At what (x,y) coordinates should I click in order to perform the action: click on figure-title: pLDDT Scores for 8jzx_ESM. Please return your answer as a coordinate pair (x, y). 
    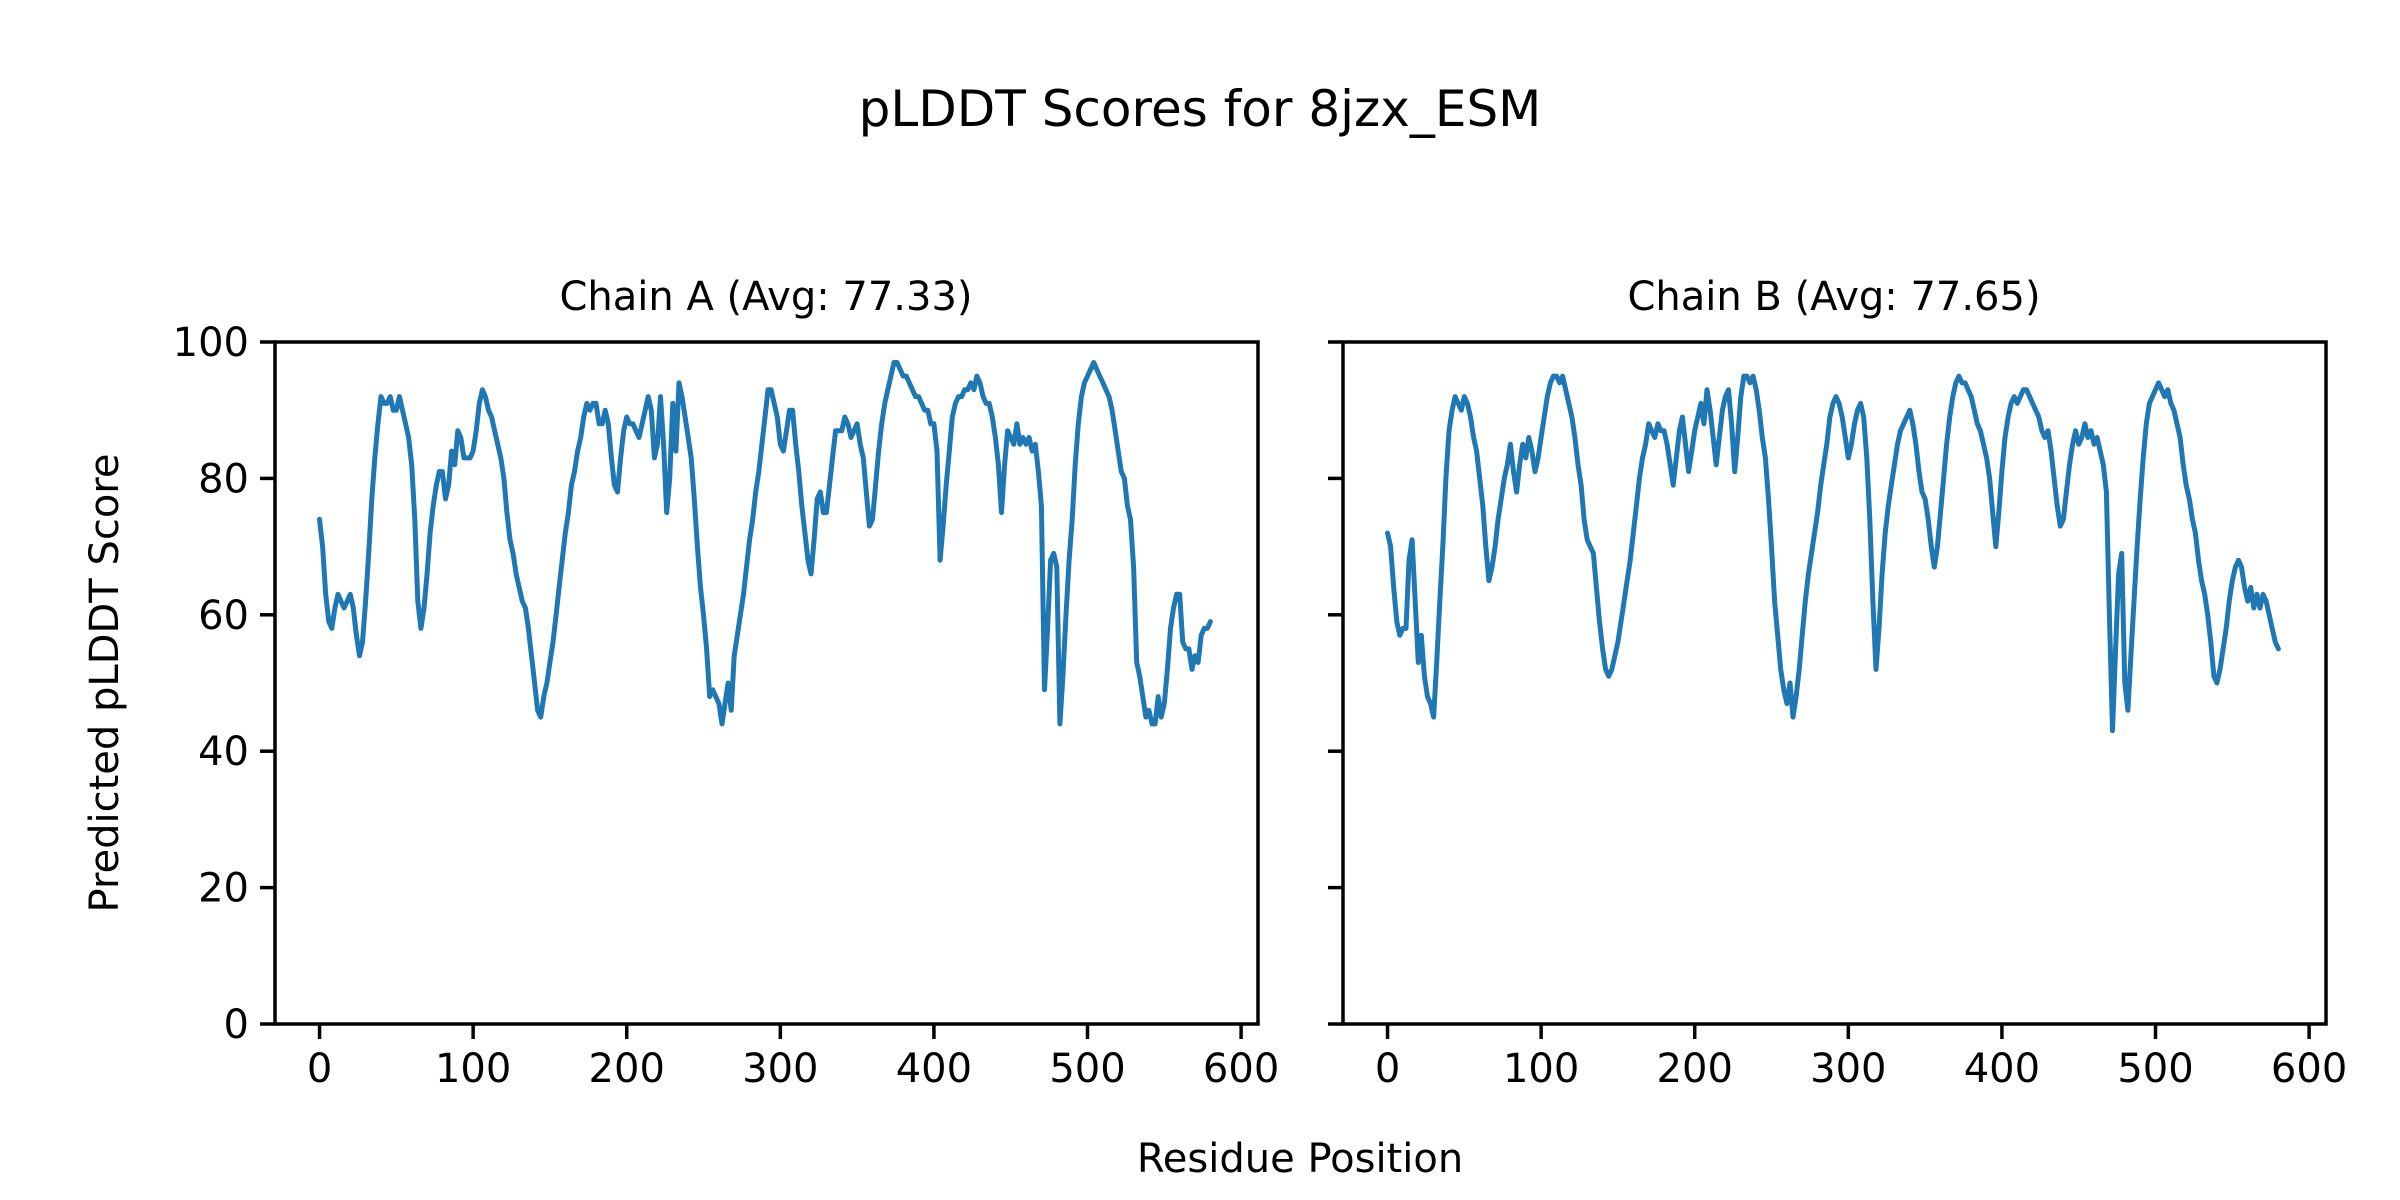
    Looking at the image, I should click on (1200, 109).